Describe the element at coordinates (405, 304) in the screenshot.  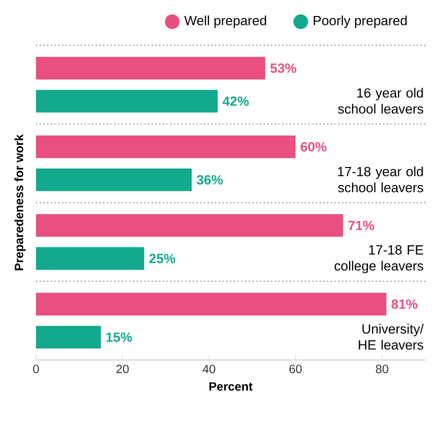
I see `data-label: 81%` at that location.